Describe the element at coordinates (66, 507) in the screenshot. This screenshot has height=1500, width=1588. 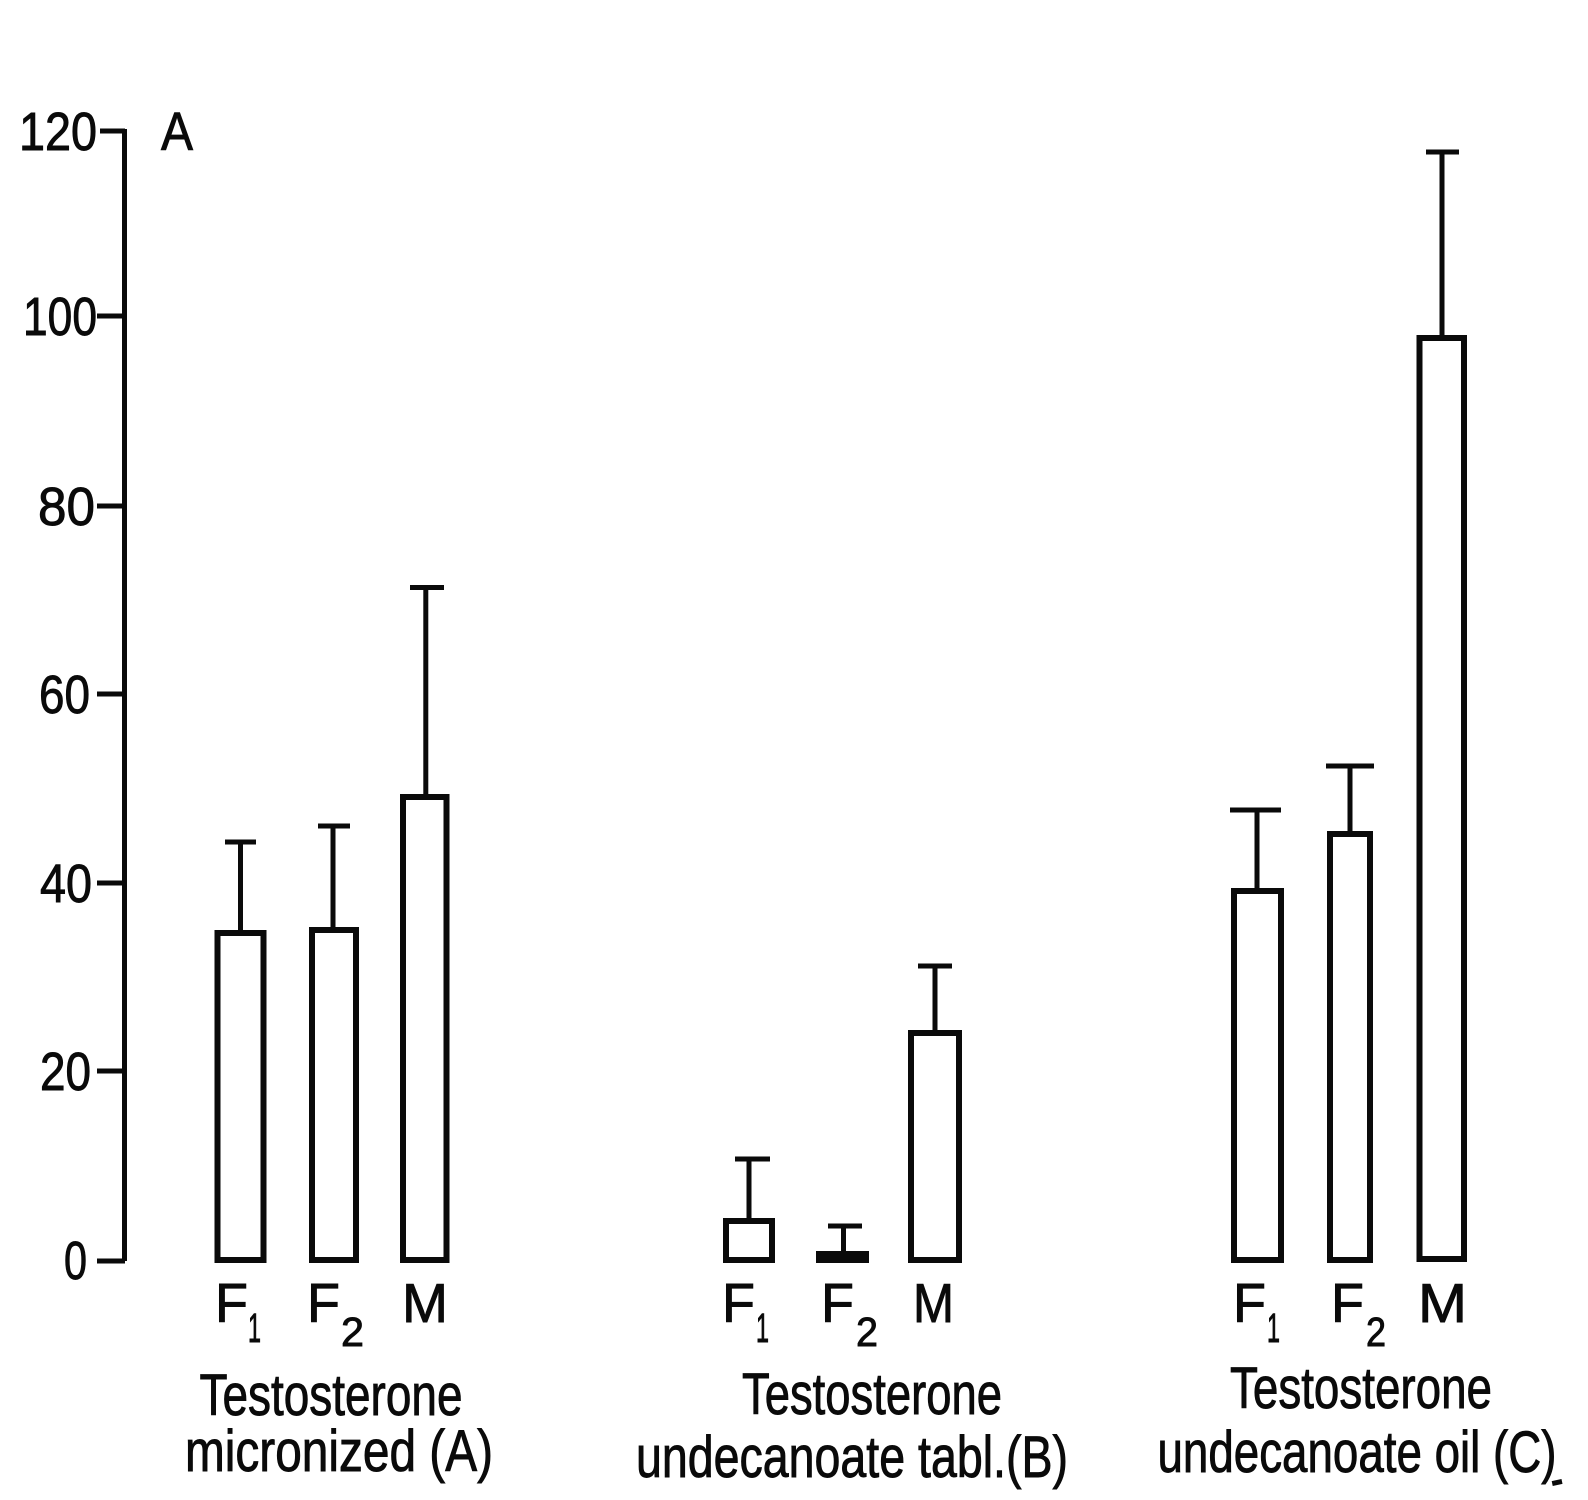
I see `svg-text: 80` at that location.